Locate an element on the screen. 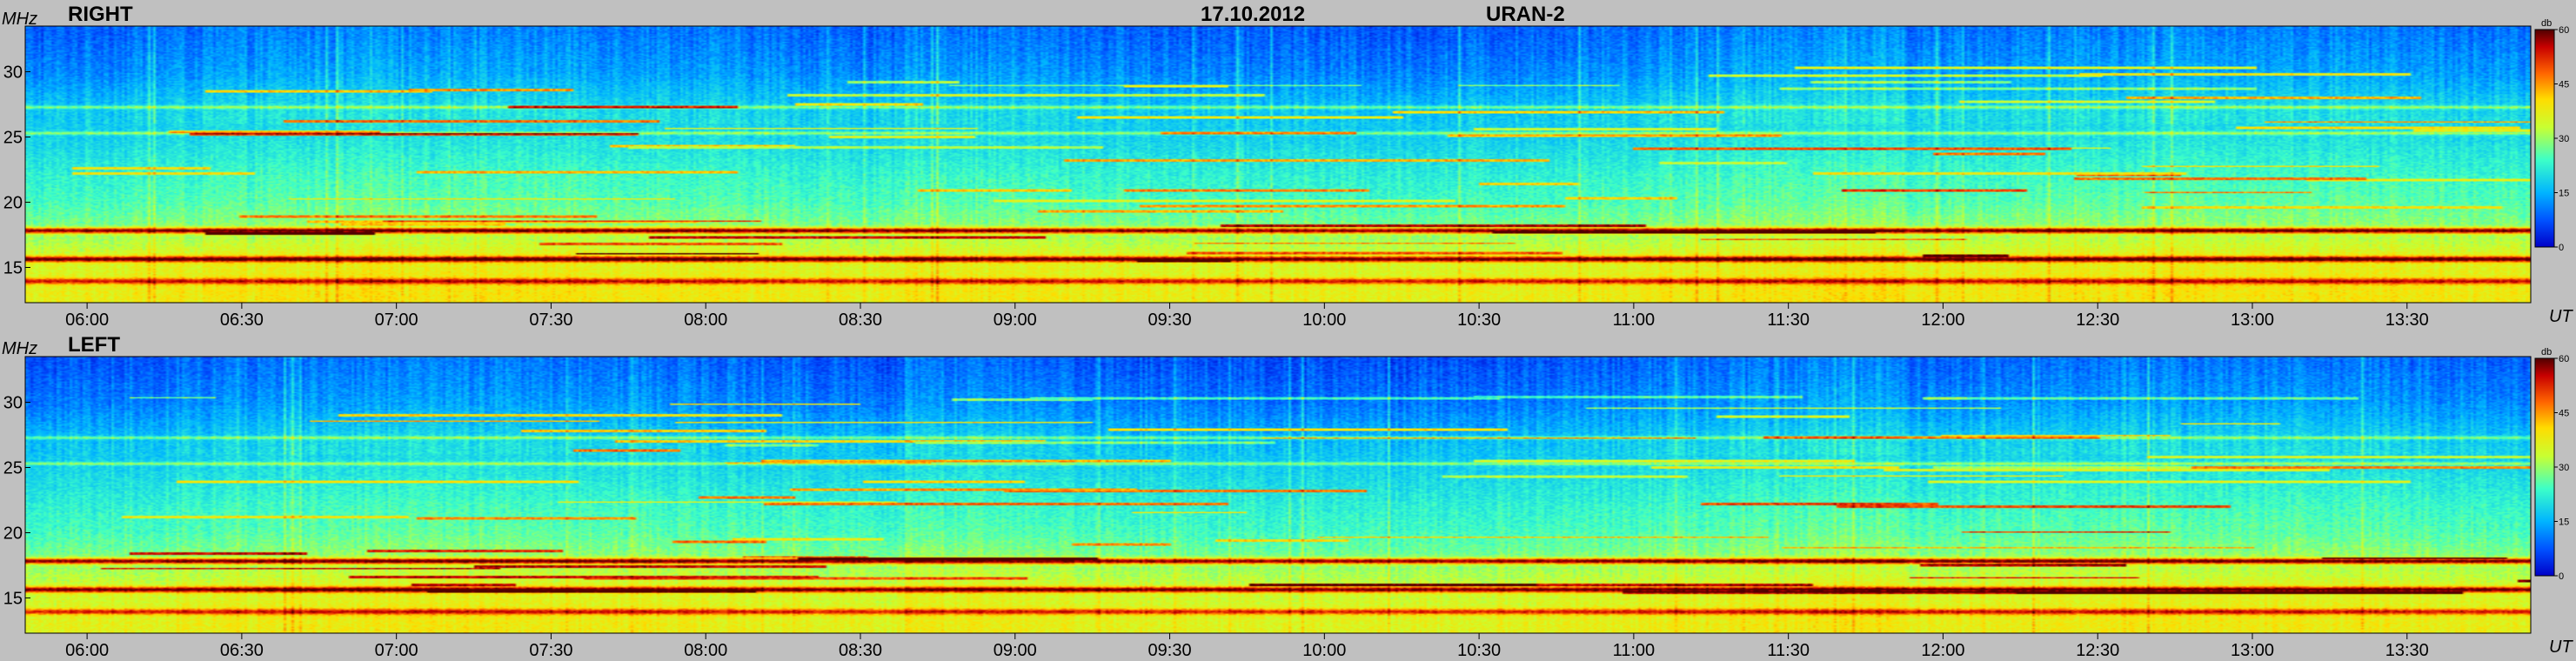 Image resolution: width=2576 pixels, height=661 pixels. x-axis-unit-left: UT is located at coordinates (2561, 647).